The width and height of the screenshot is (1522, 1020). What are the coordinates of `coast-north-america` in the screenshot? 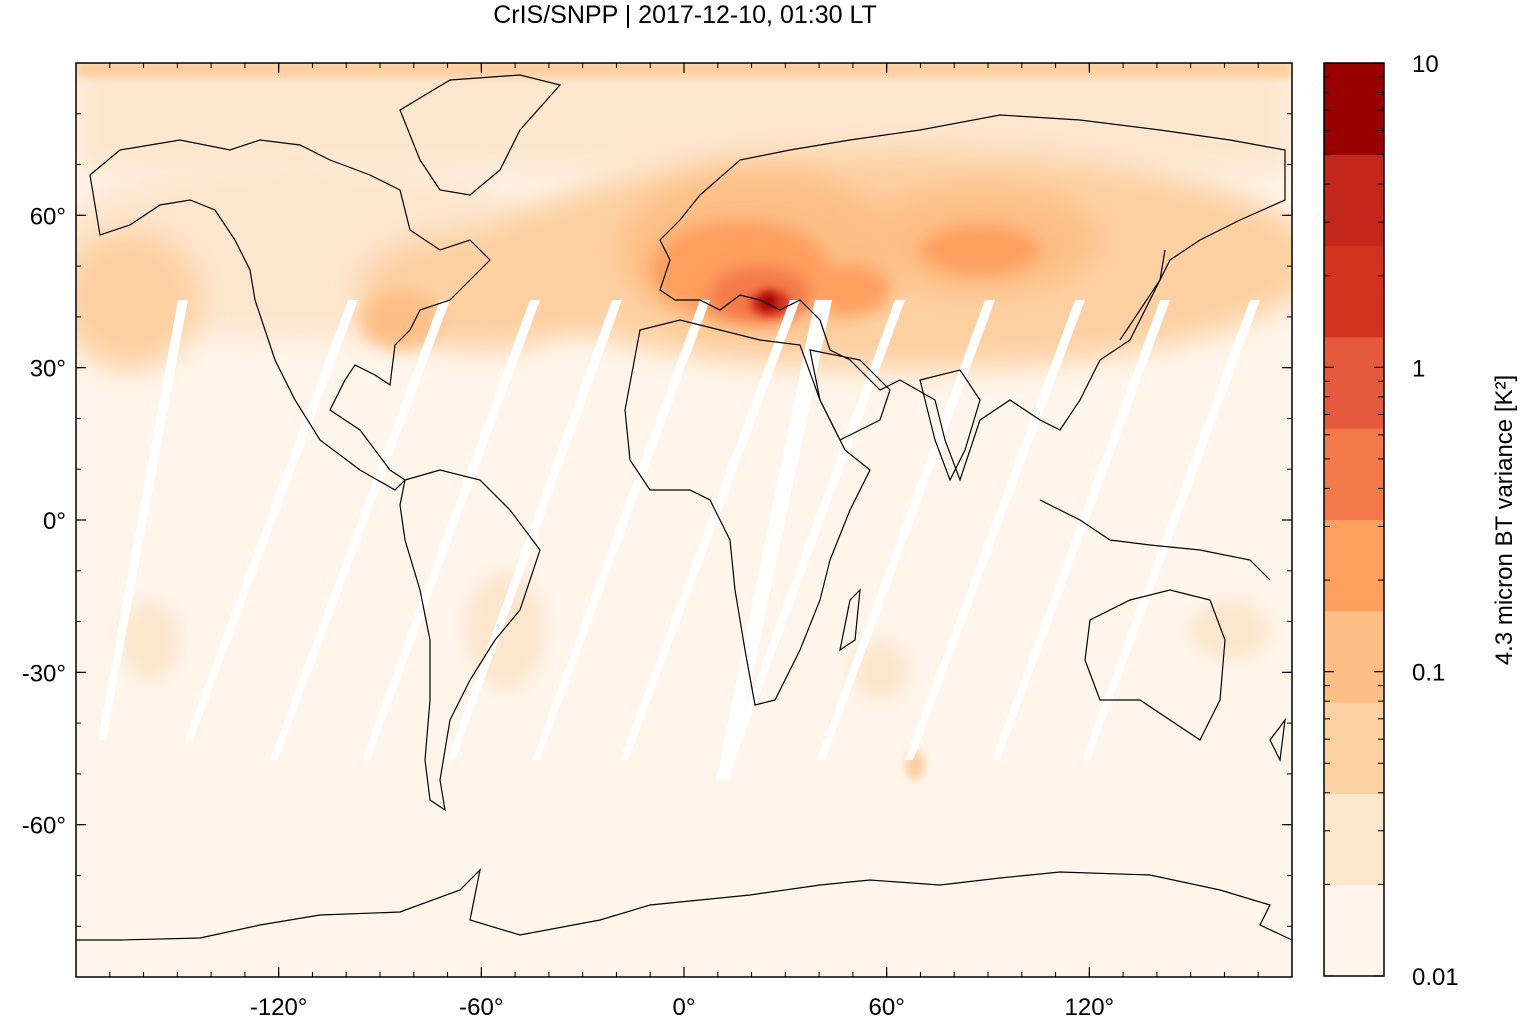 It's located at (290, 315).